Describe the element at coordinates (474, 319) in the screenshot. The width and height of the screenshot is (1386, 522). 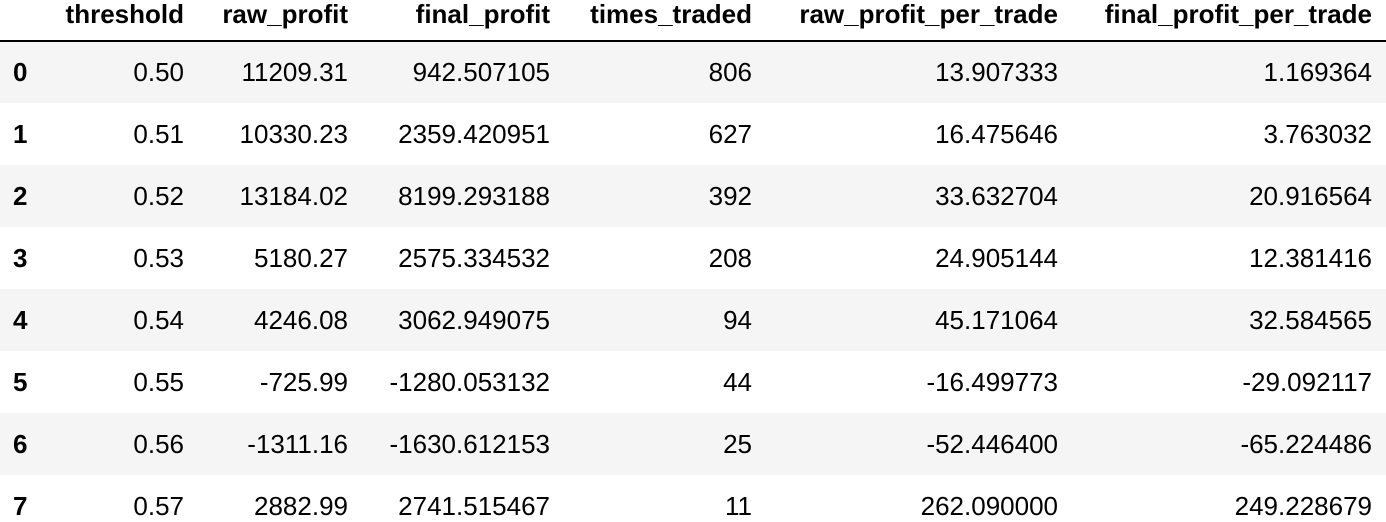
I see `cell-final-profit: 3062.949075` at that location.